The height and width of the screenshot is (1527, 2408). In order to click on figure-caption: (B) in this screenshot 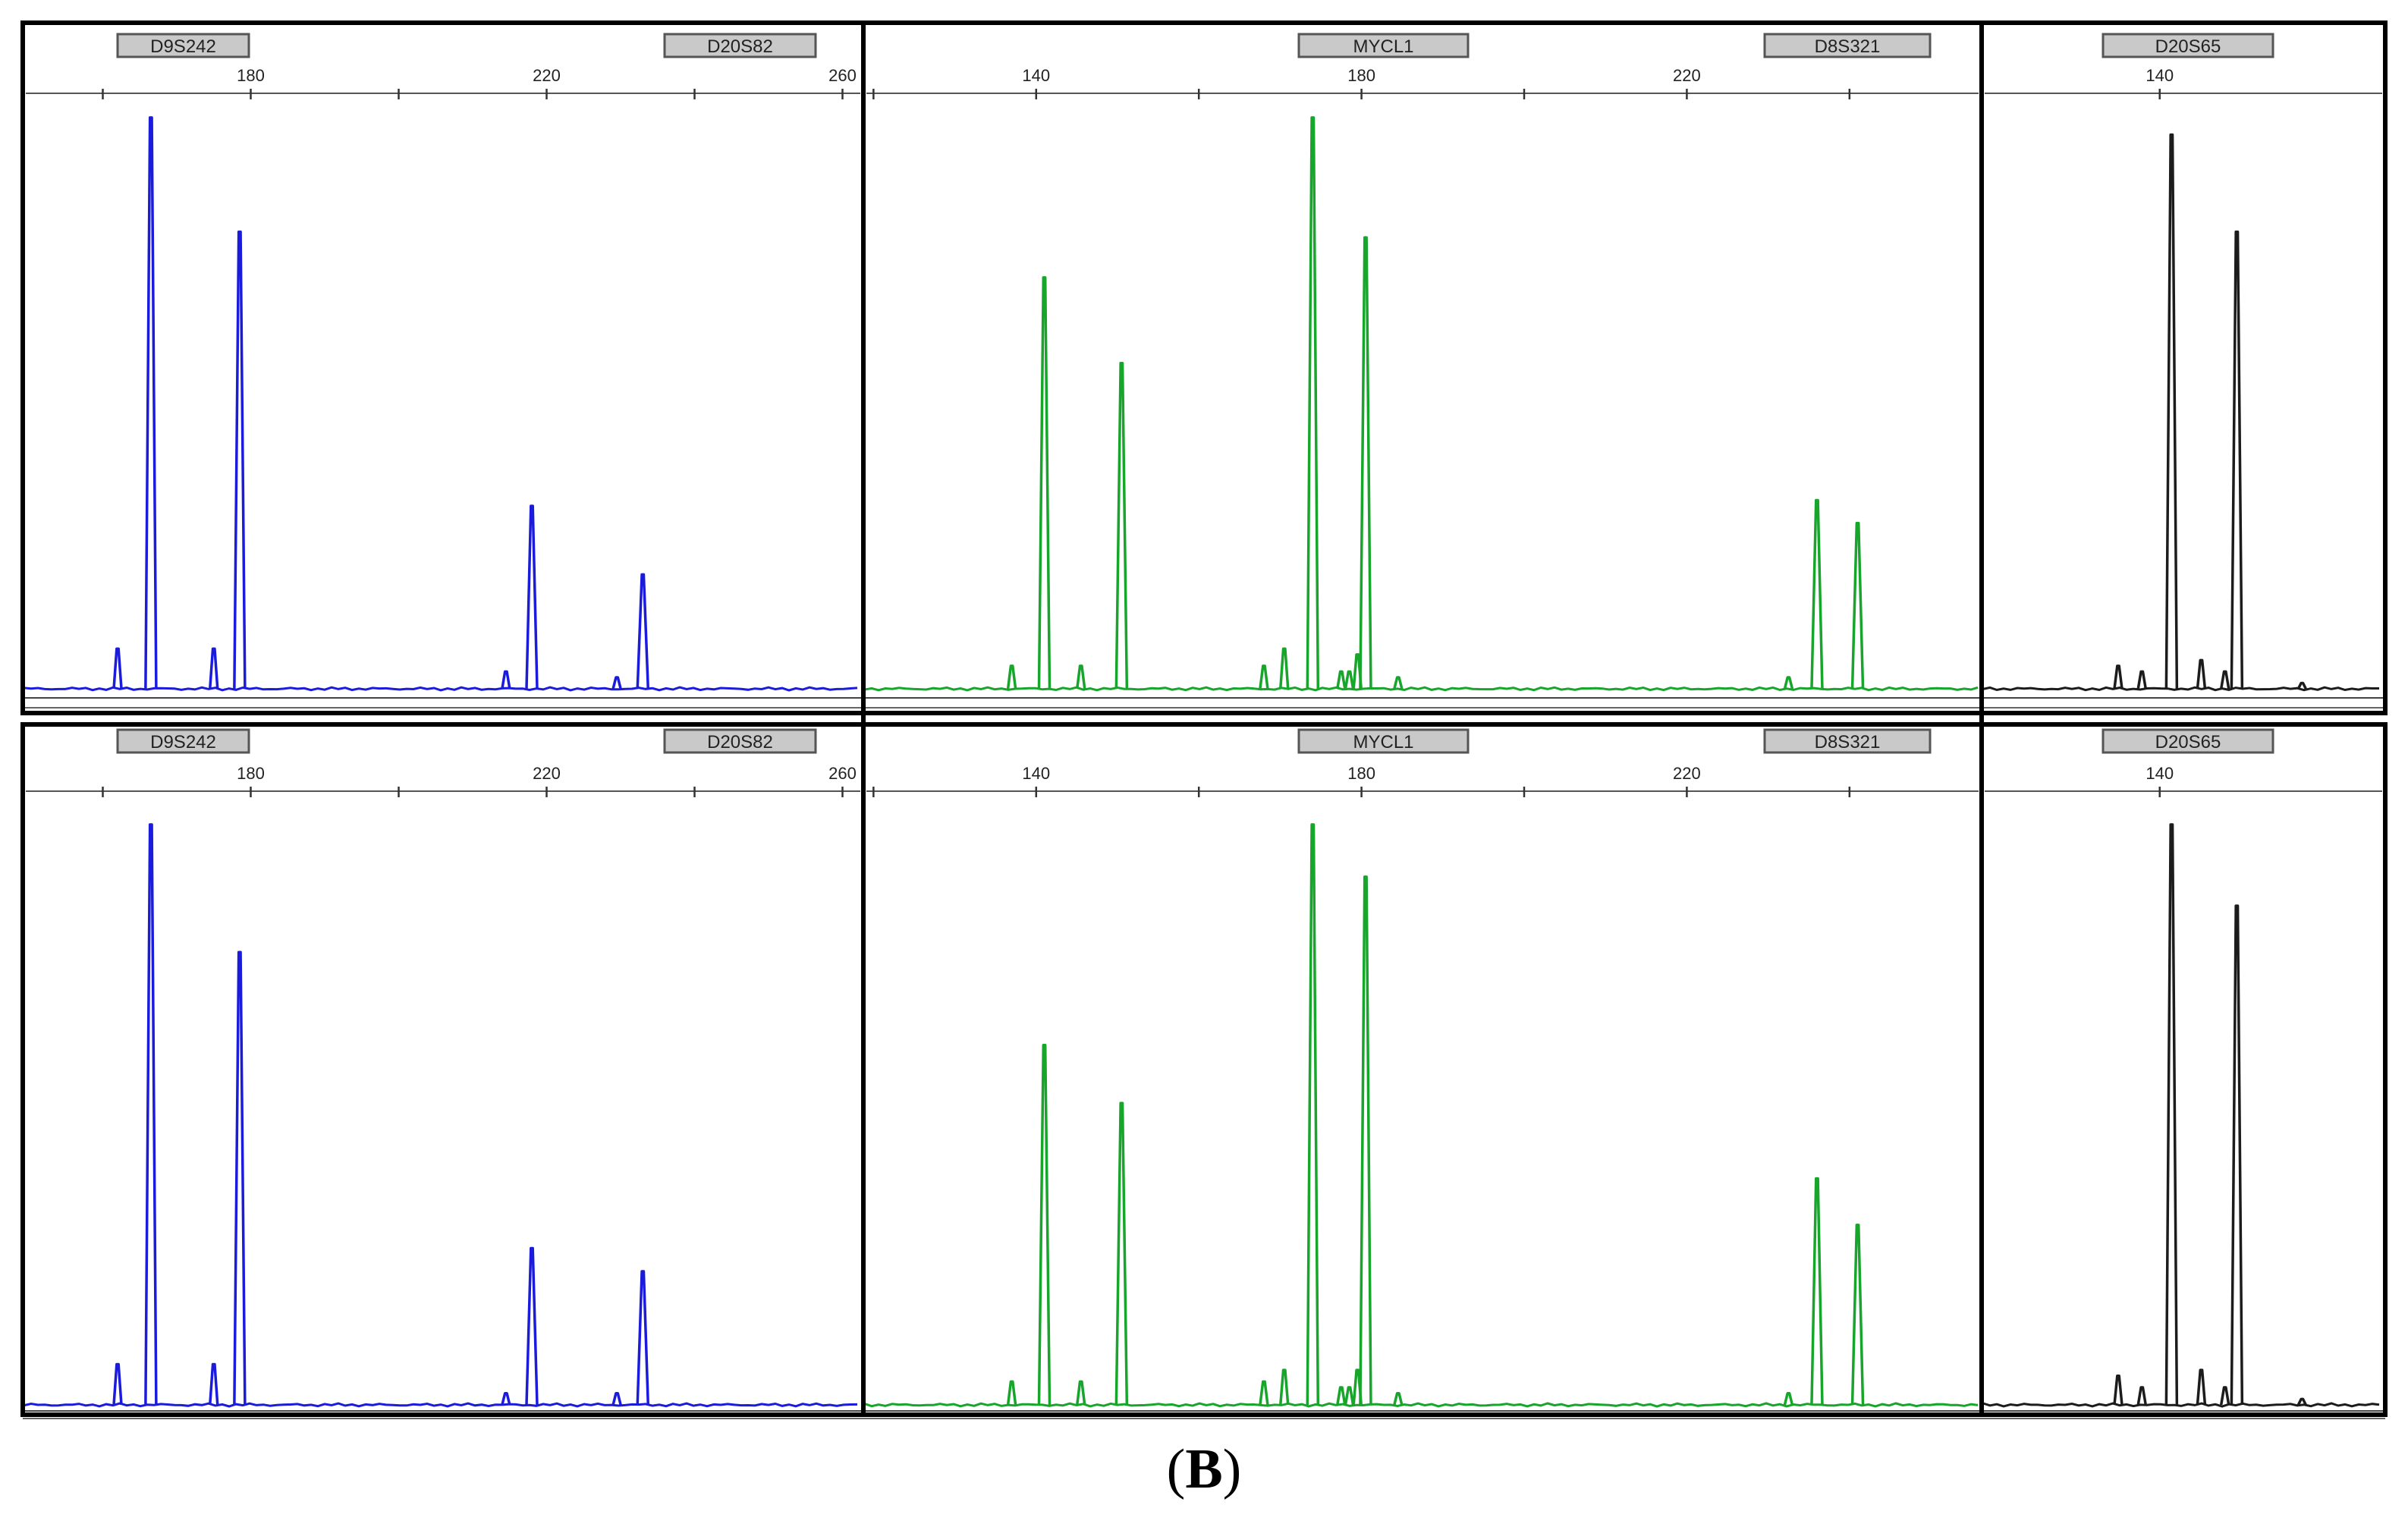, I will do `click(1204, 1469)`.